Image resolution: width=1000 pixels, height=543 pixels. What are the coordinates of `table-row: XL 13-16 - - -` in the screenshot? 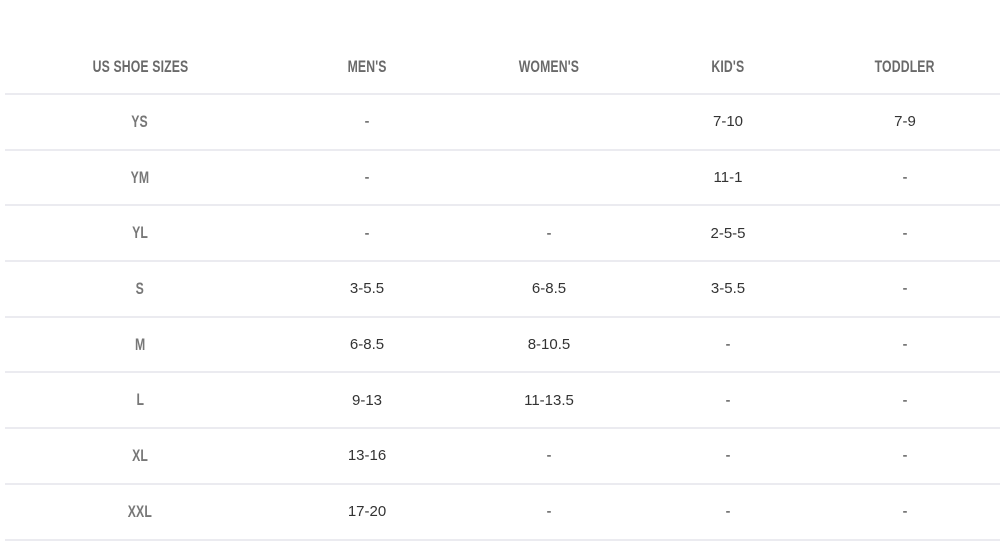 It's located at (502, 457).